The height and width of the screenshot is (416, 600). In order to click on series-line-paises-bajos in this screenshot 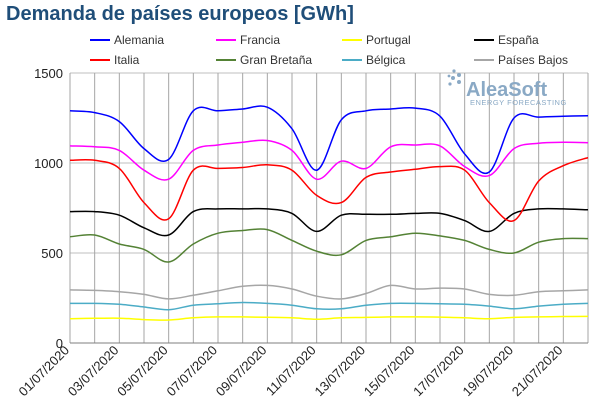, I will do `click(329, 292)`.